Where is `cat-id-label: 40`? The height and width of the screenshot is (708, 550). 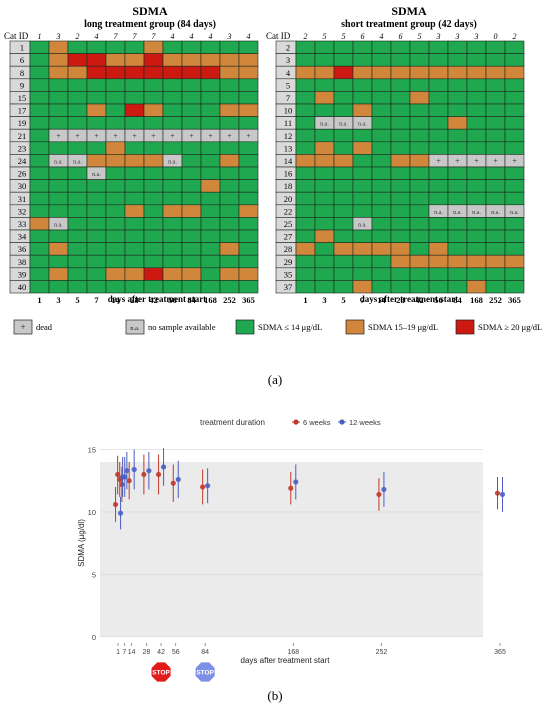 cat-id-label: 40 is located at coordinates (22, 287).